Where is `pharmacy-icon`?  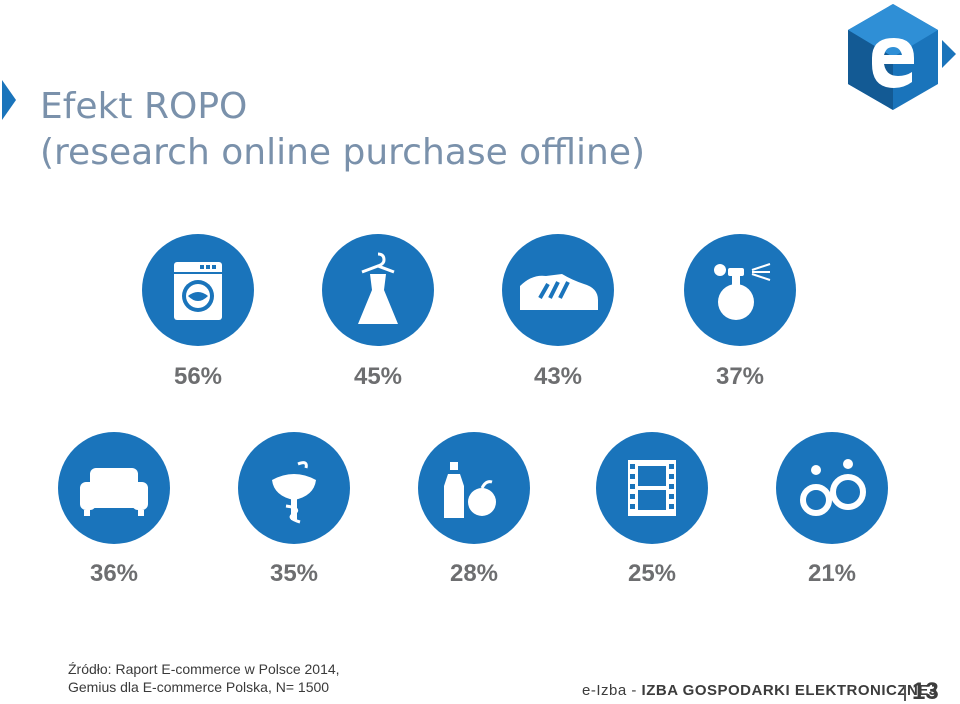 pharmacy-icon is located at coordinates (294, 488).